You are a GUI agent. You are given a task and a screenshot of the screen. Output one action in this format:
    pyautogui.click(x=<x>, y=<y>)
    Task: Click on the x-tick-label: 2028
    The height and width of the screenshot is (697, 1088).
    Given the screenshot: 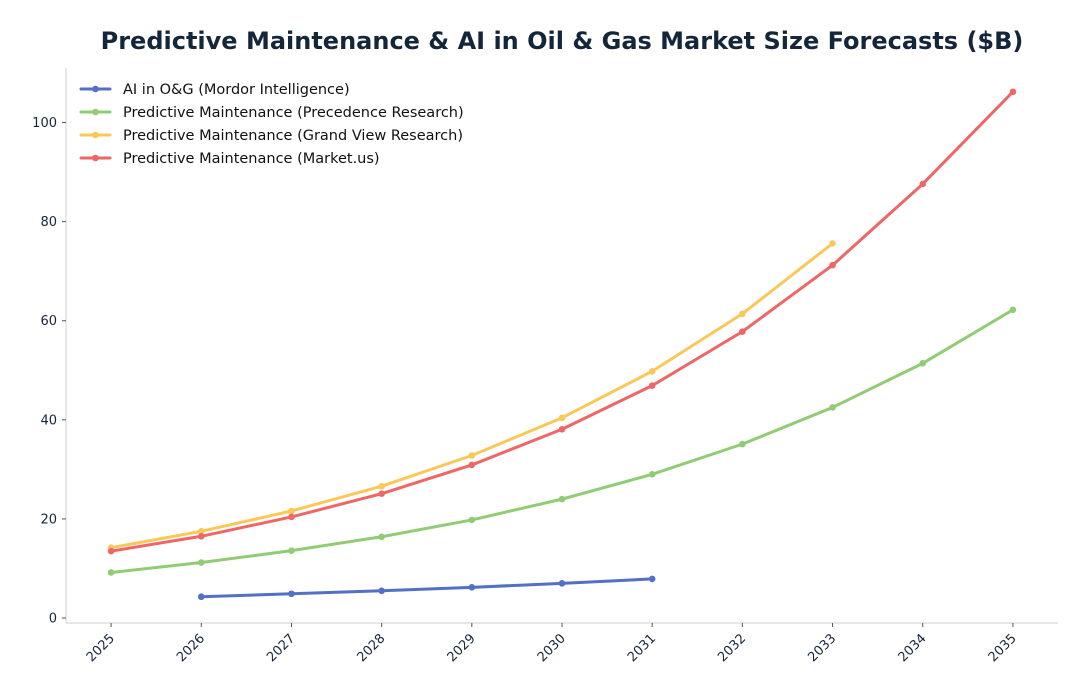 What is the action you would take?
    pyautogui.click(x=371, y=648)
    